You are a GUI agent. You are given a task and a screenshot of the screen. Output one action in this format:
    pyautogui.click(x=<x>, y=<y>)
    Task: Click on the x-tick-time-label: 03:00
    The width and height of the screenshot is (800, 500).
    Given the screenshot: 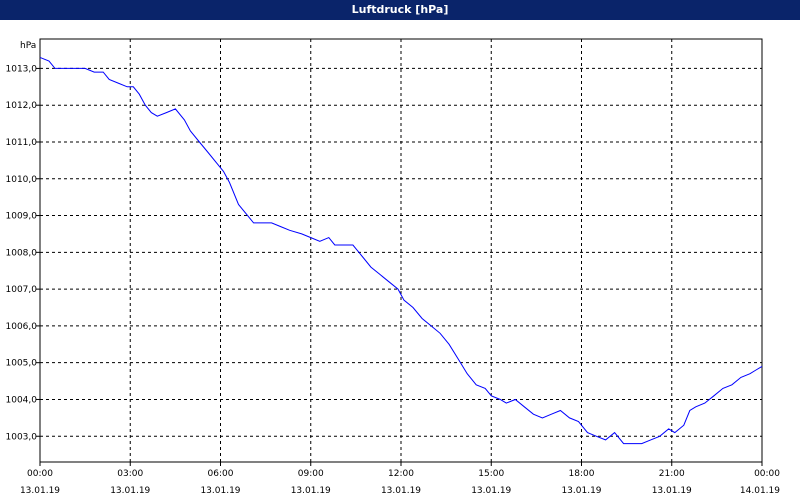 What is the action you would take?
    pyautogui.click(x=130, y=474)
    